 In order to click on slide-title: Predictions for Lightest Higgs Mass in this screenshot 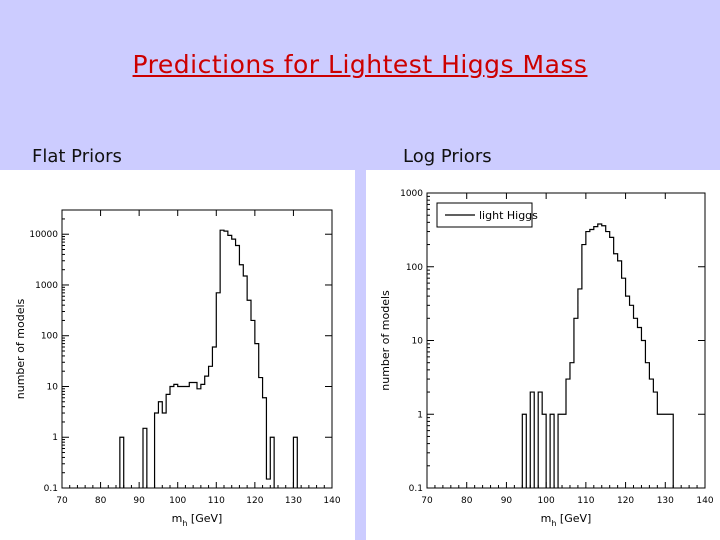, I will do `click(360, 64)`.